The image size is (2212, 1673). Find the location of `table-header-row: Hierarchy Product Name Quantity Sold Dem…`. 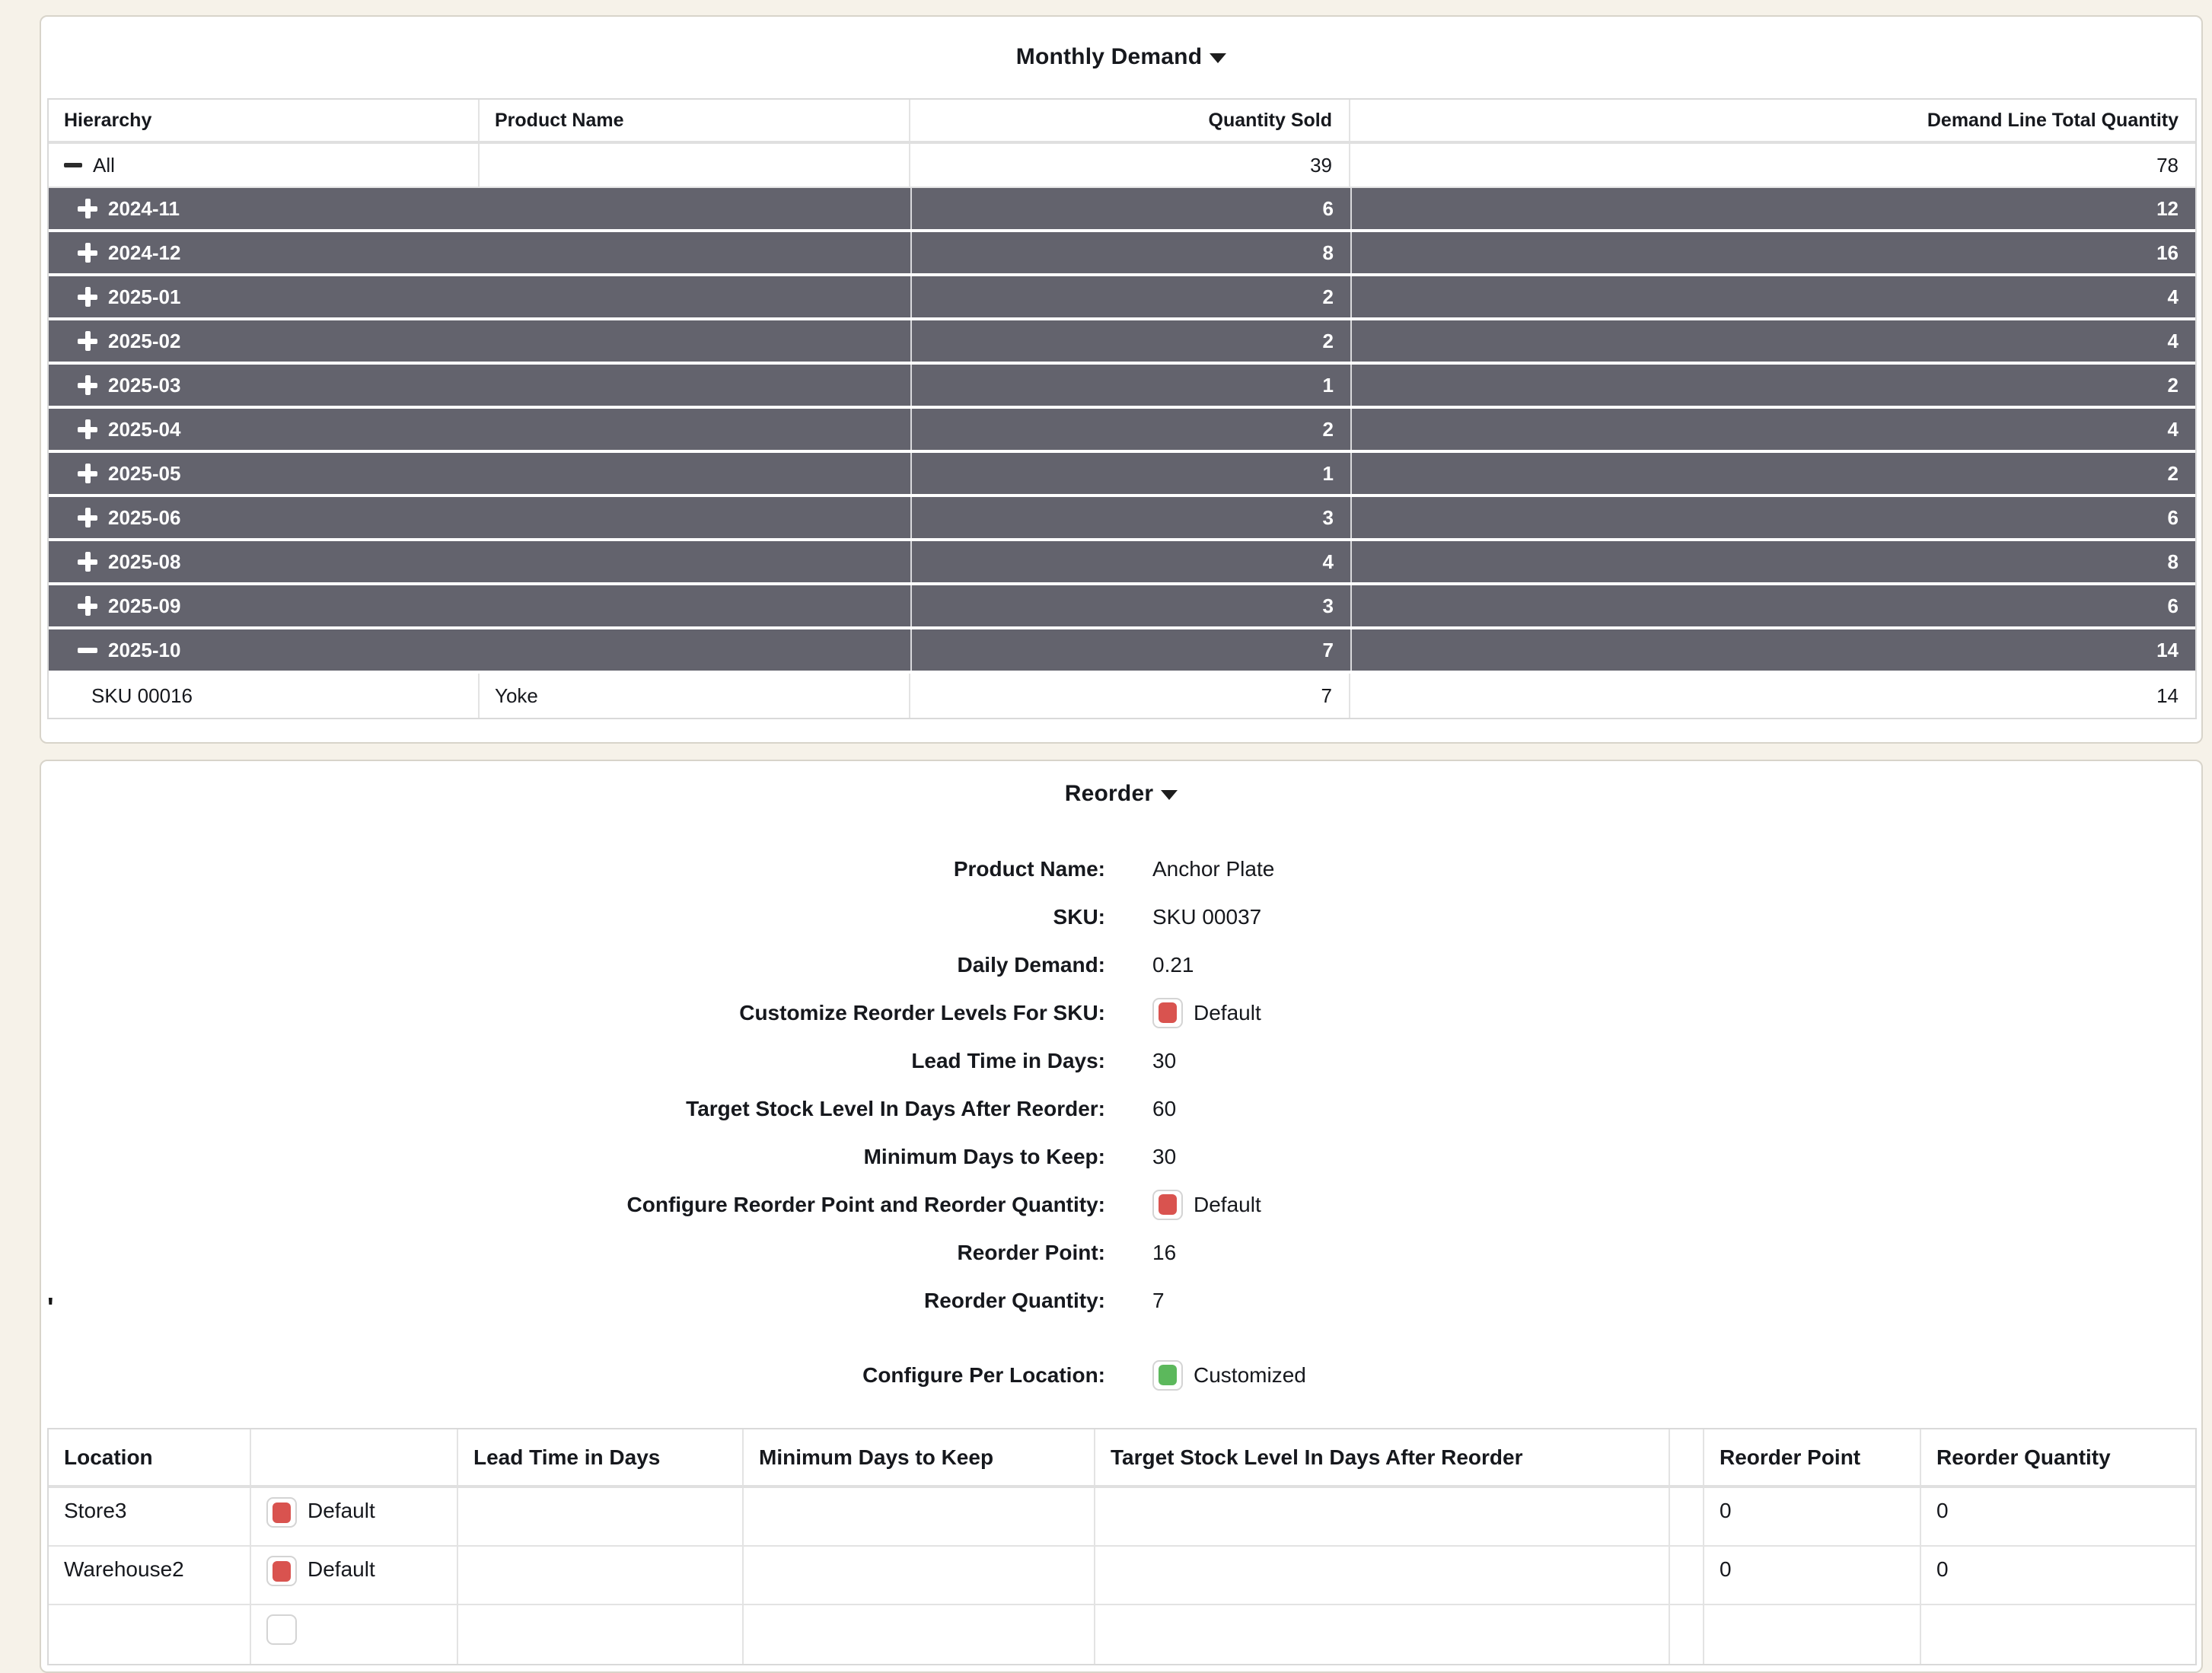

table-header-row: Hierarchy Product Name Quantity Sold Dem… is located at coordinates (1122, 122).